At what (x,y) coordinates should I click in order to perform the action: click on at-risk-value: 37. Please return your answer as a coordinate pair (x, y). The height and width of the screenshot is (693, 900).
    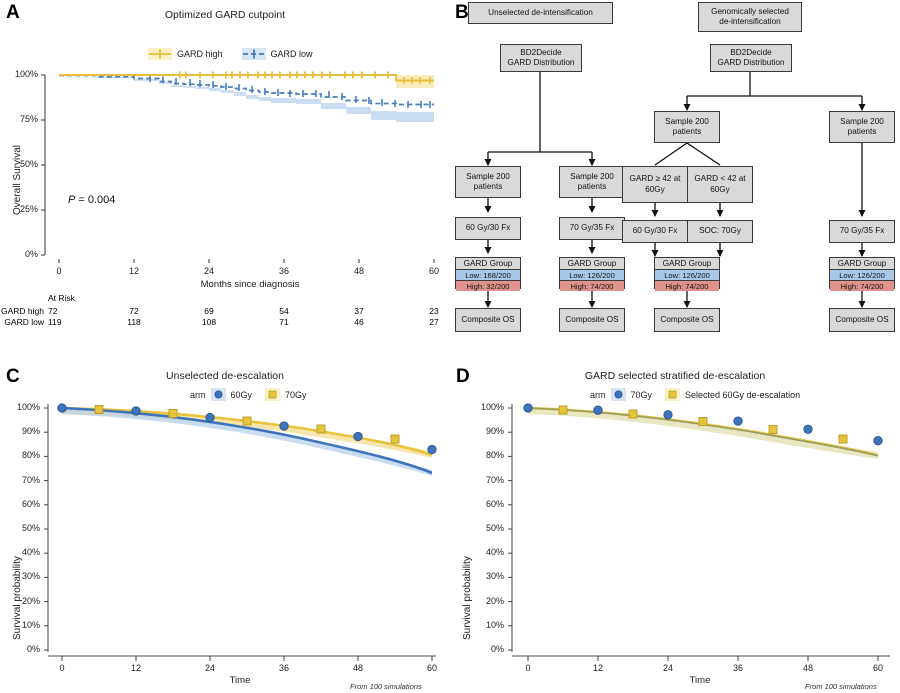
    Looking at the image, I should click on (359, 311).